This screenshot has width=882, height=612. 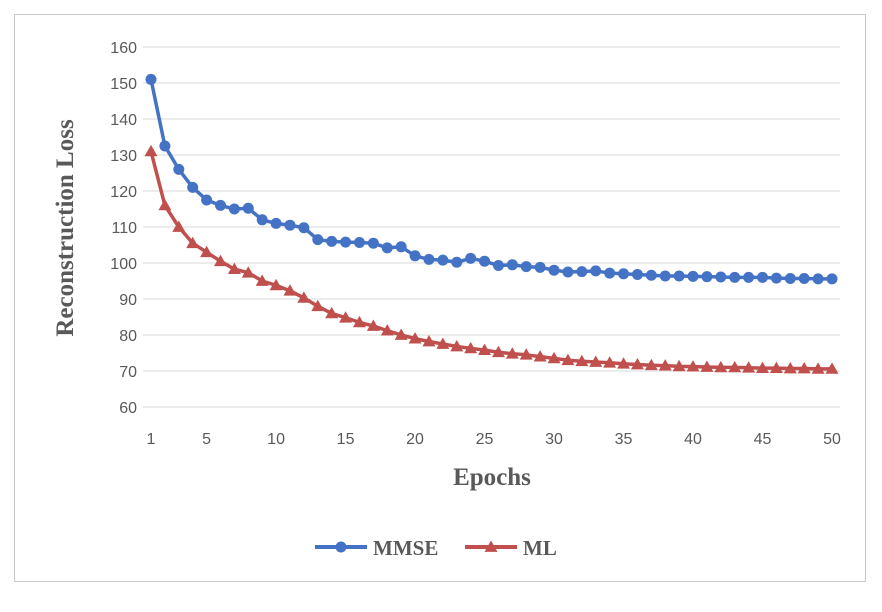 I want to click on legend-marker-ml, so click(x=491, y=546).